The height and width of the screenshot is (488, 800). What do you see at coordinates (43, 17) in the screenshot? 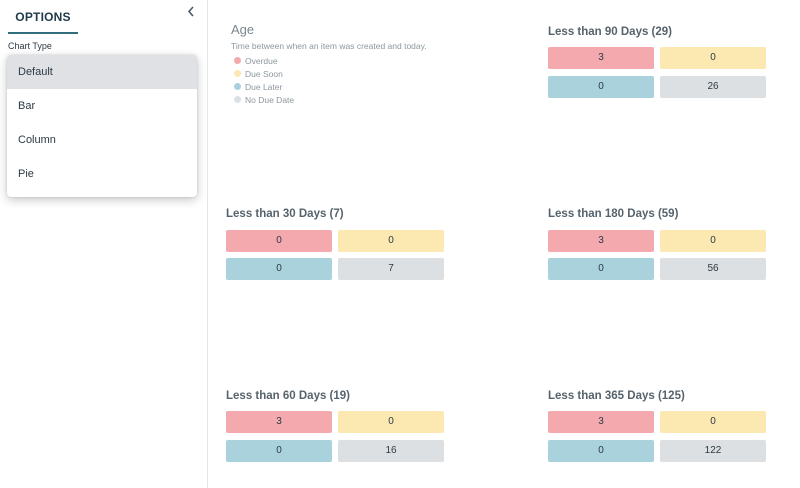
I see `options-tab-label: OPTIONS` at bounding box center [43, 17].